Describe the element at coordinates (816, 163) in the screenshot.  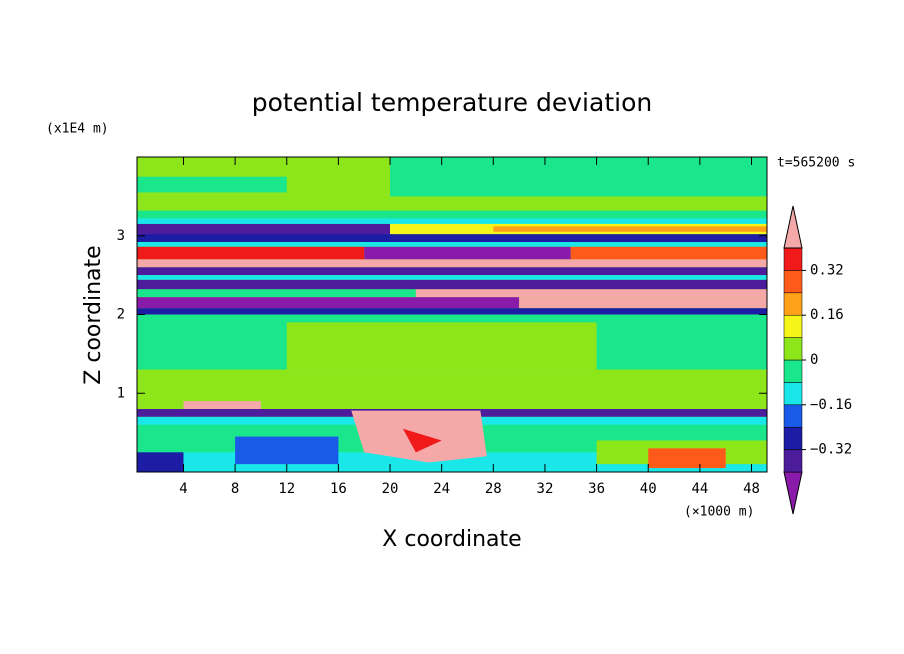
I see `annotation: t=565200 s` at that location.